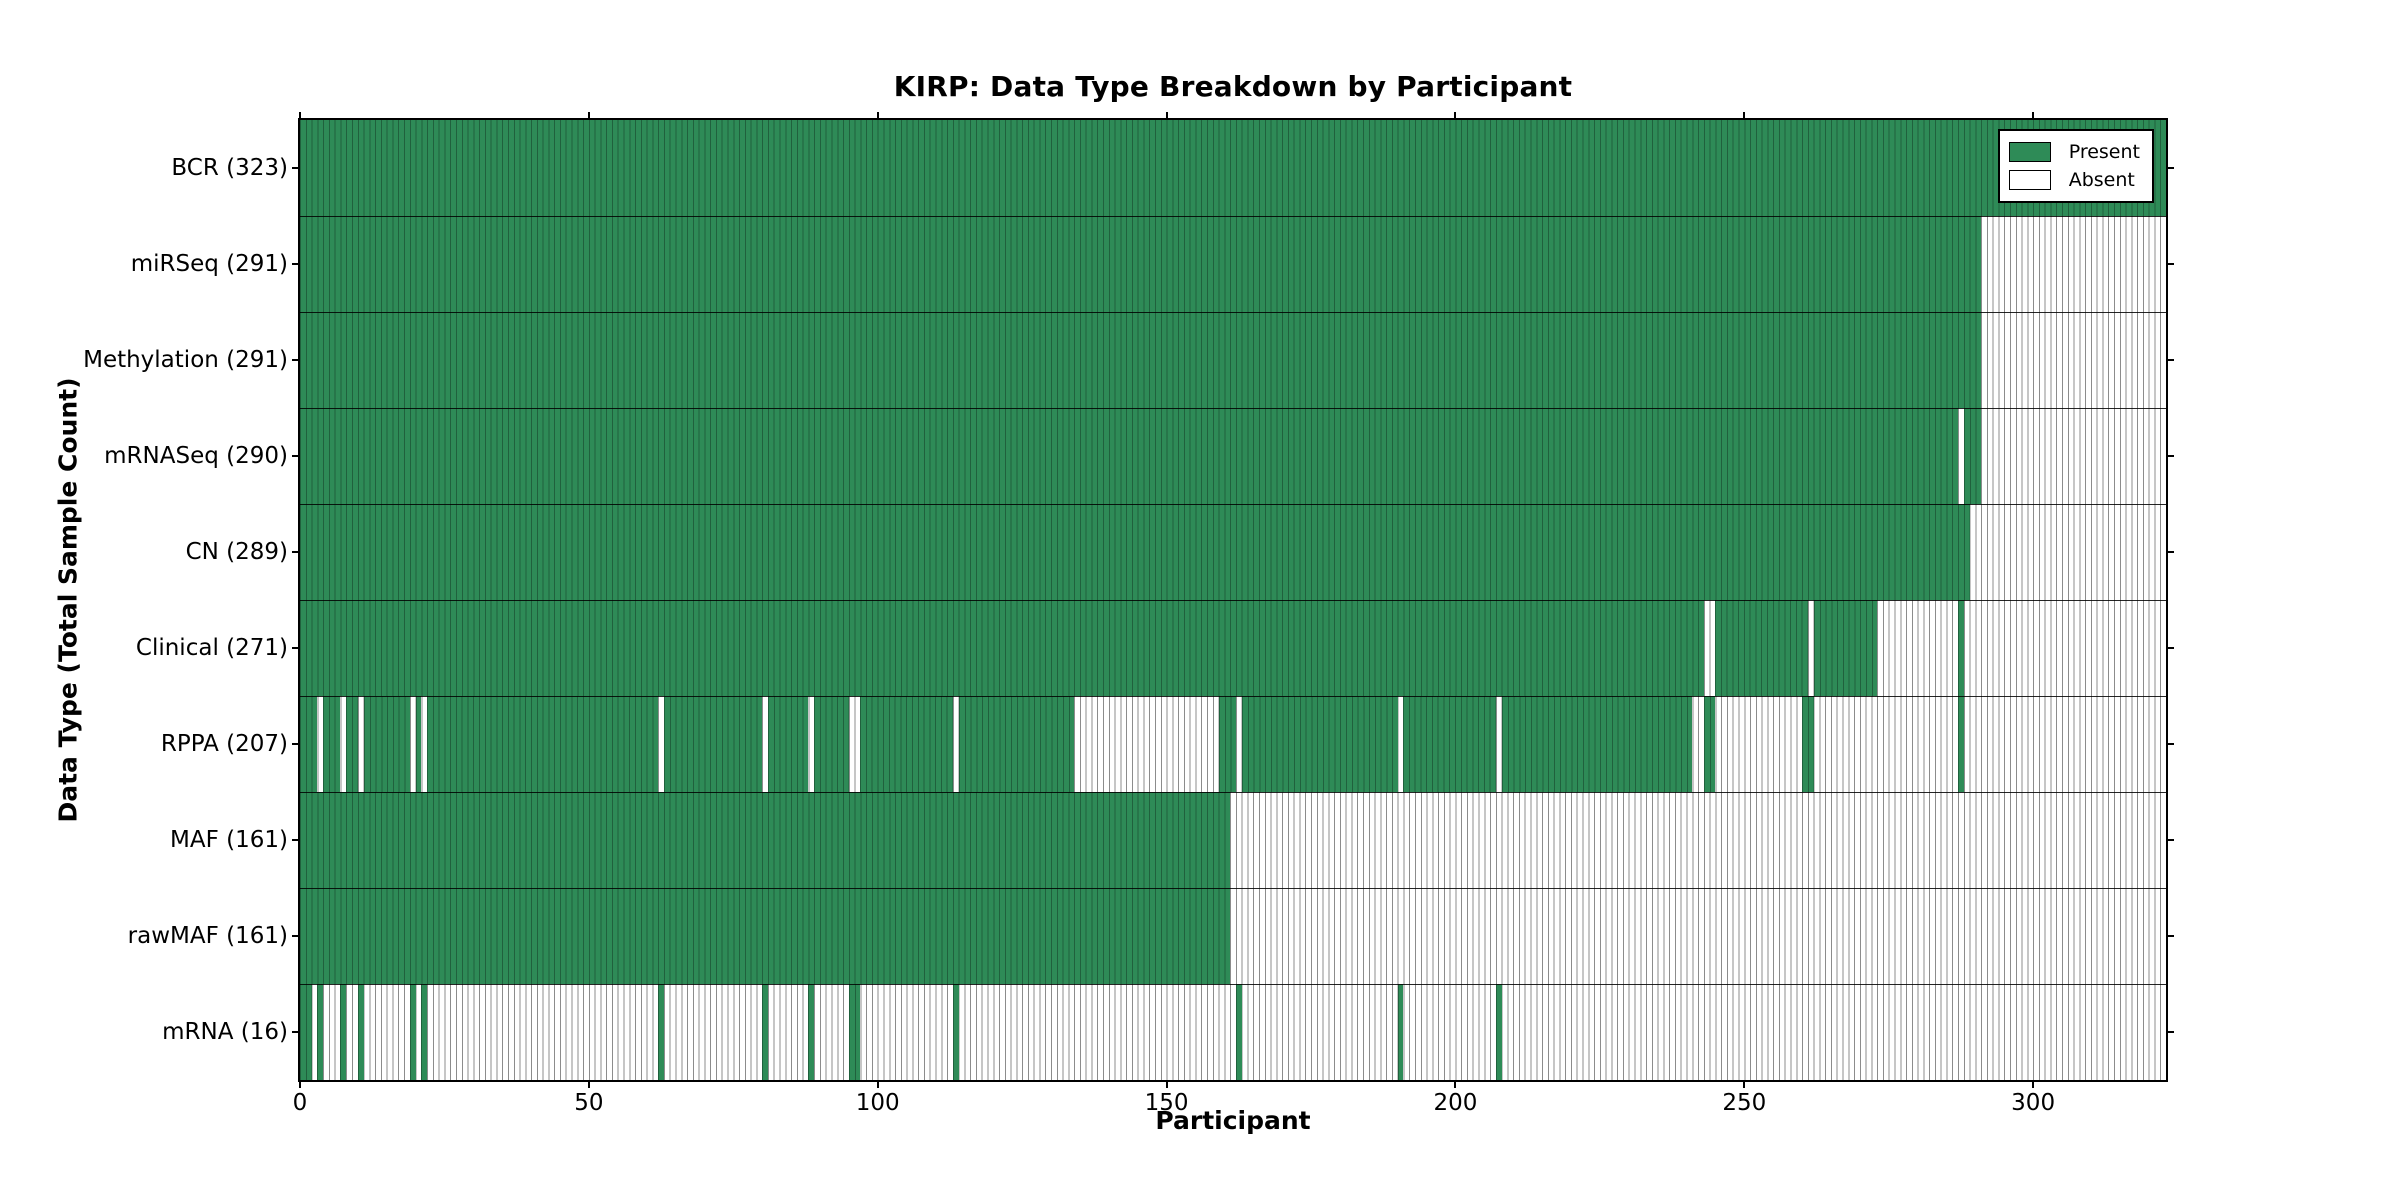  Describe the element at coordinates (2101, 180) in the screenshot. I see `legend-absent-label: Absent` at that location.